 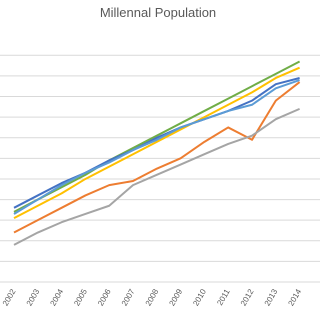 What do you see at coordinates (294, 297) in the screenshot?
I see `x-tick-label: 2014` at bounding box center [294, 297].